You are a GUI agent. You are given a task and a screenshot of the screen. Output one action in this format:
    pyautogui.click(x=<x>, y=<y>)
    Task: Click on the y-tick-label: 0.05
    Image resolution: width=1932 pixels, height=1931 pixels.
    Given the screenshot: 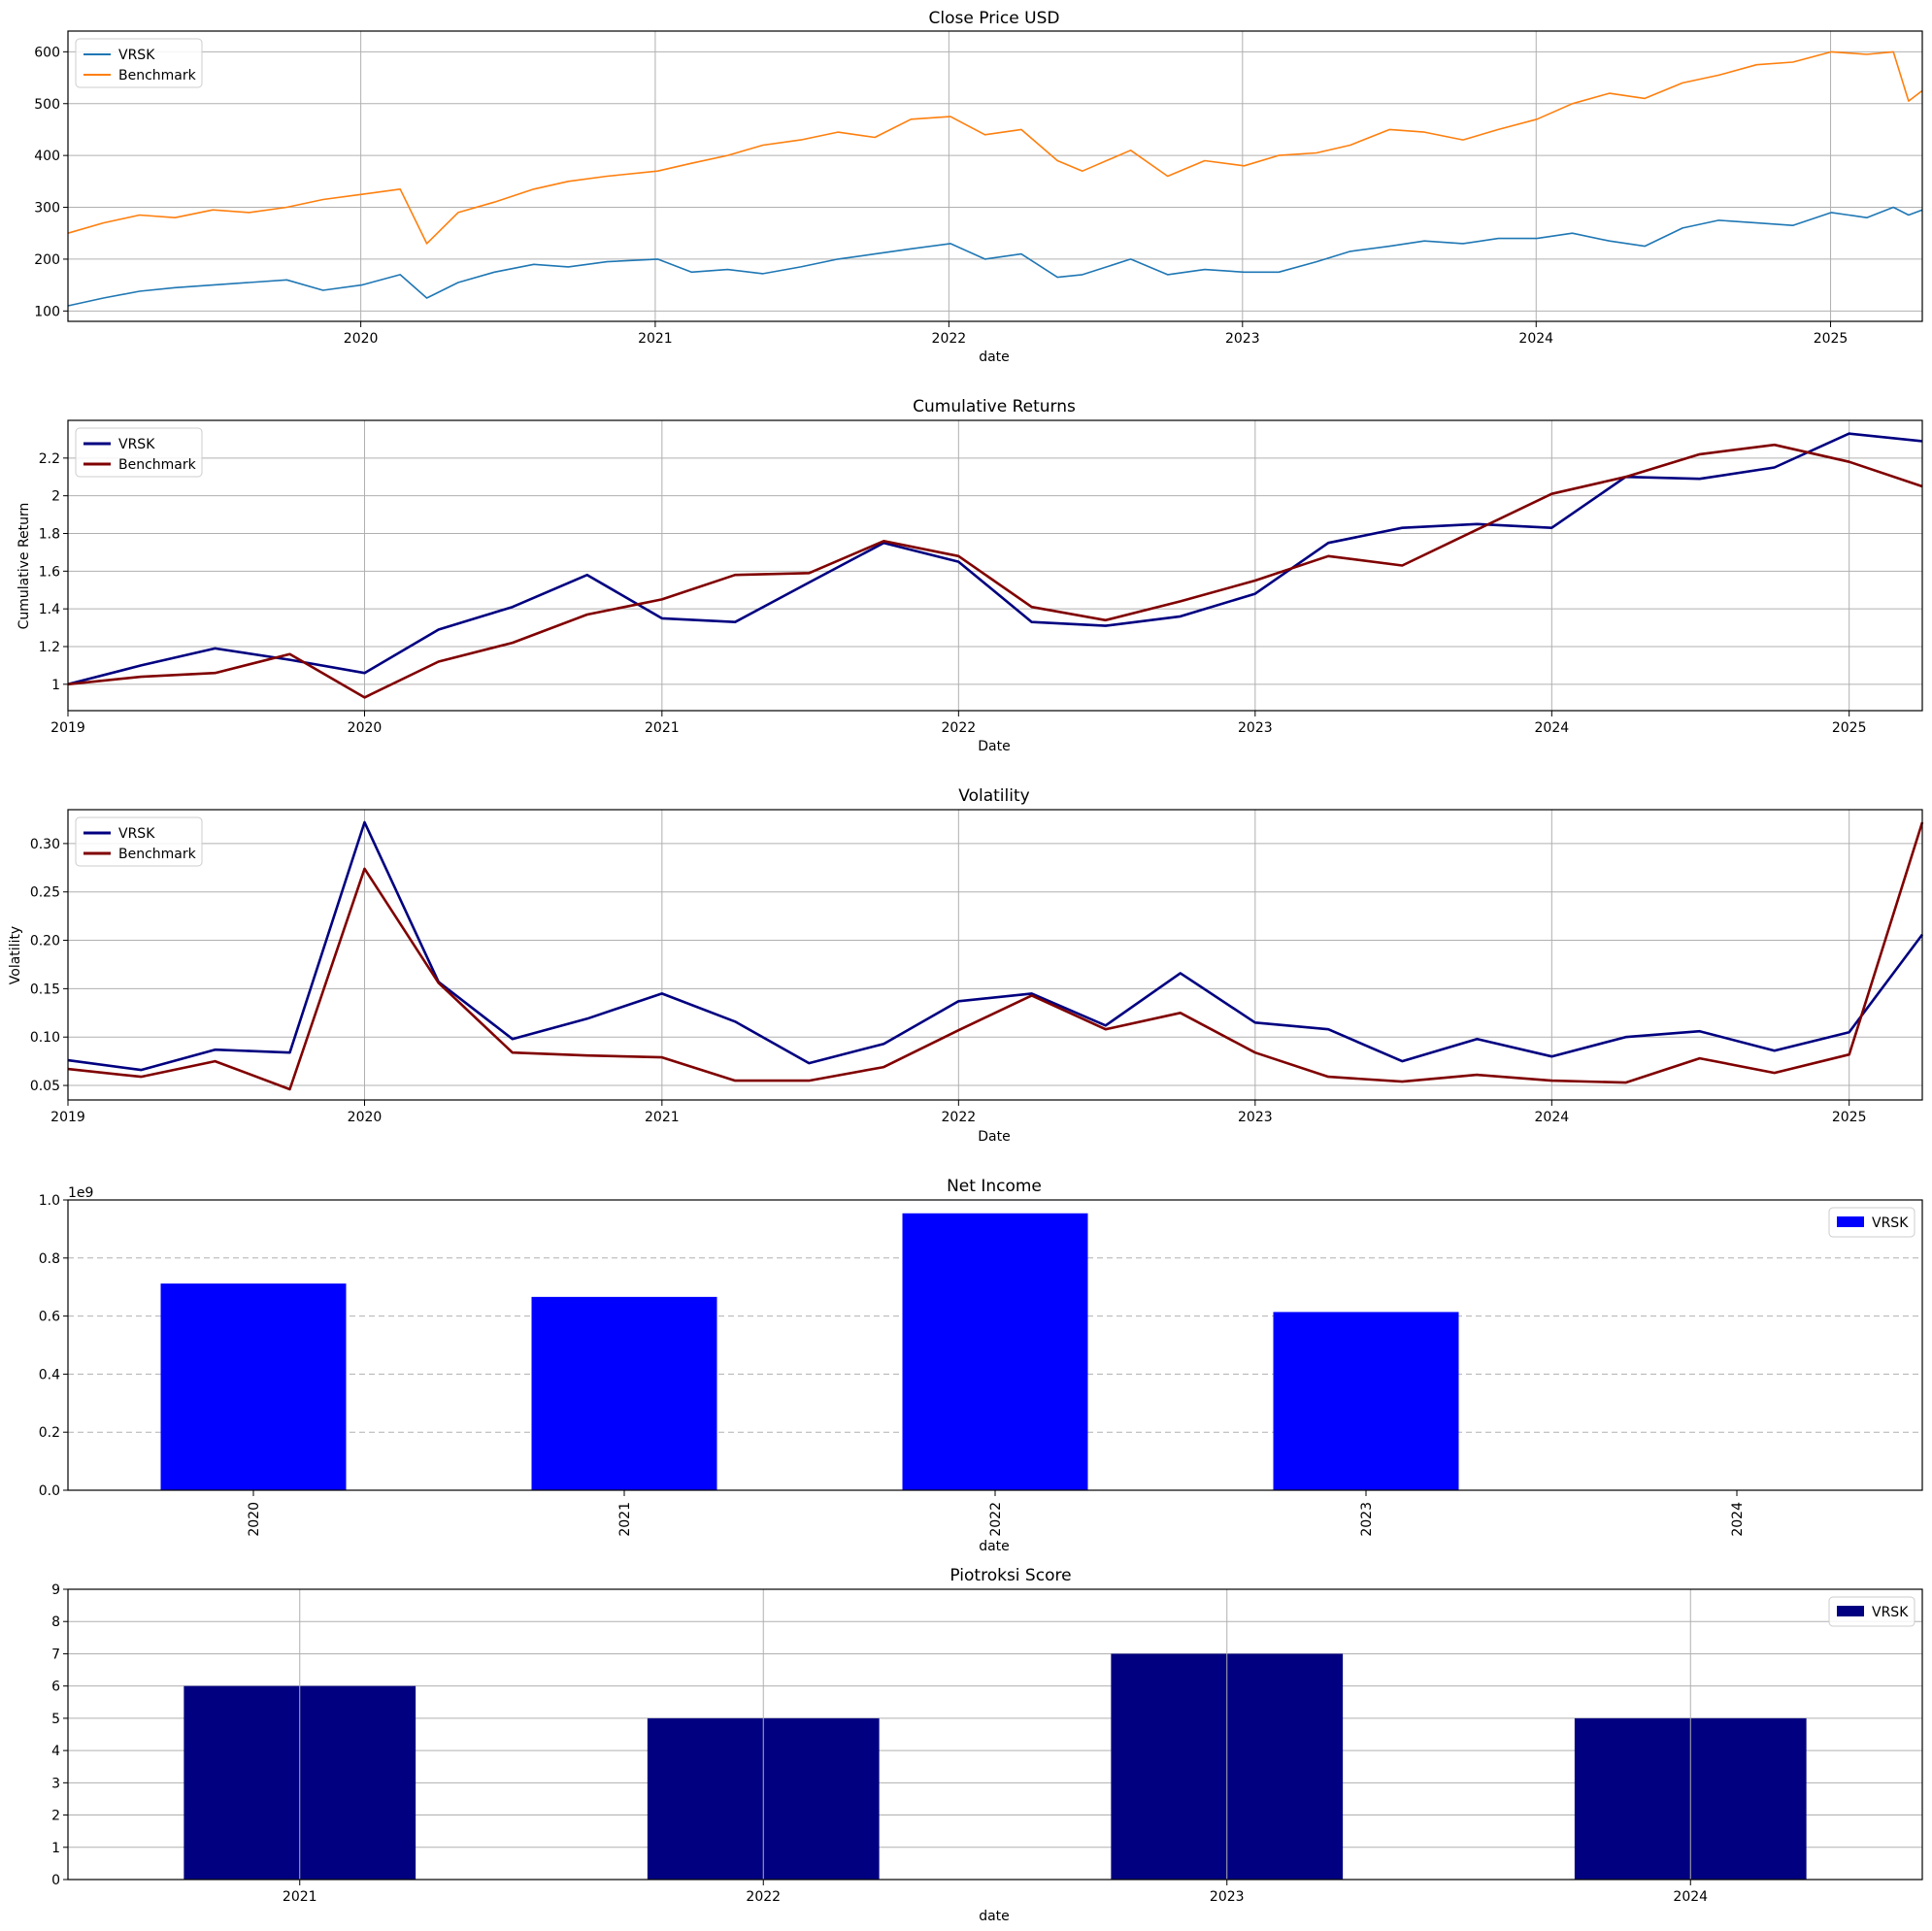 What is the action you would take?
    pyautogui.click(x=45, y=1086)
    